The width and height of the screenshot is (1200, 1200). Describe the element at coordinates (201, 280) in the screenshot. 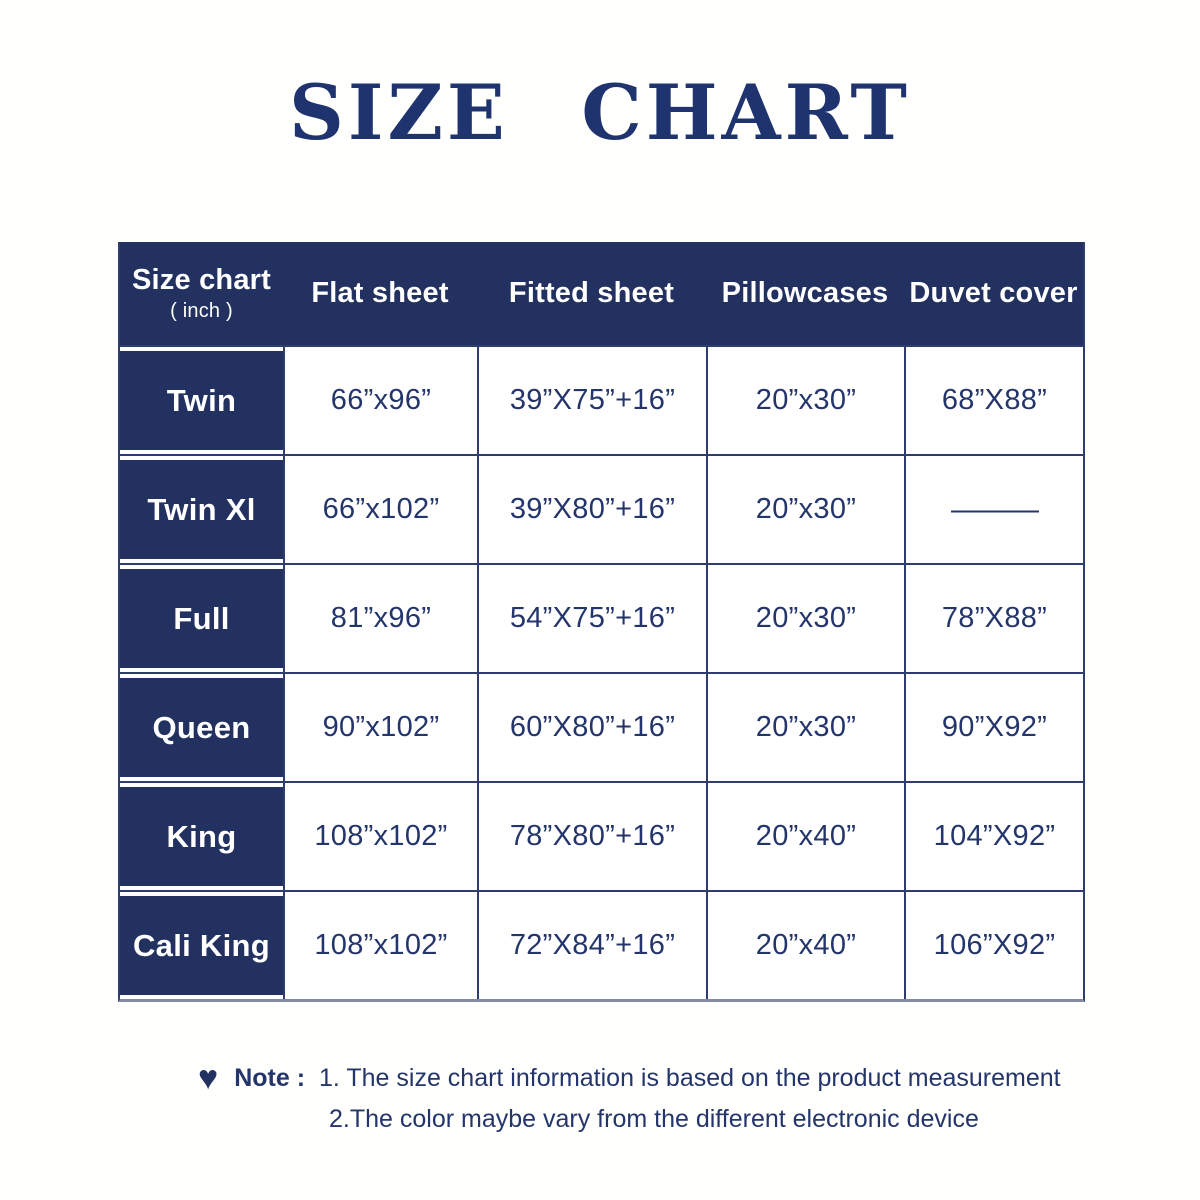

I see `header-size-chart-label: Size chart` at that location.